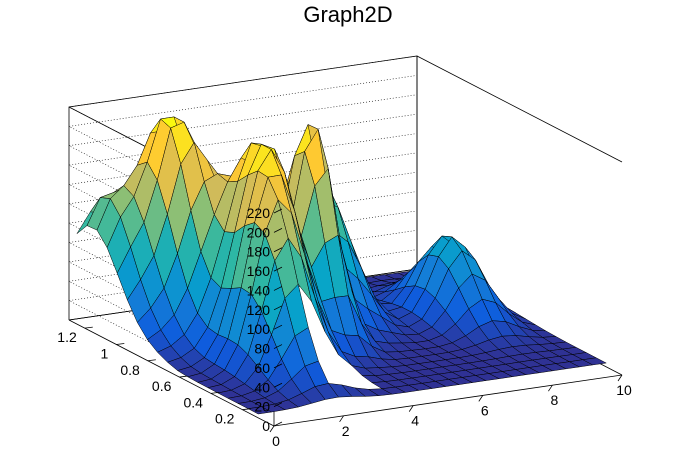  I want to click on z-tick-label: 60, so click(262, 368).